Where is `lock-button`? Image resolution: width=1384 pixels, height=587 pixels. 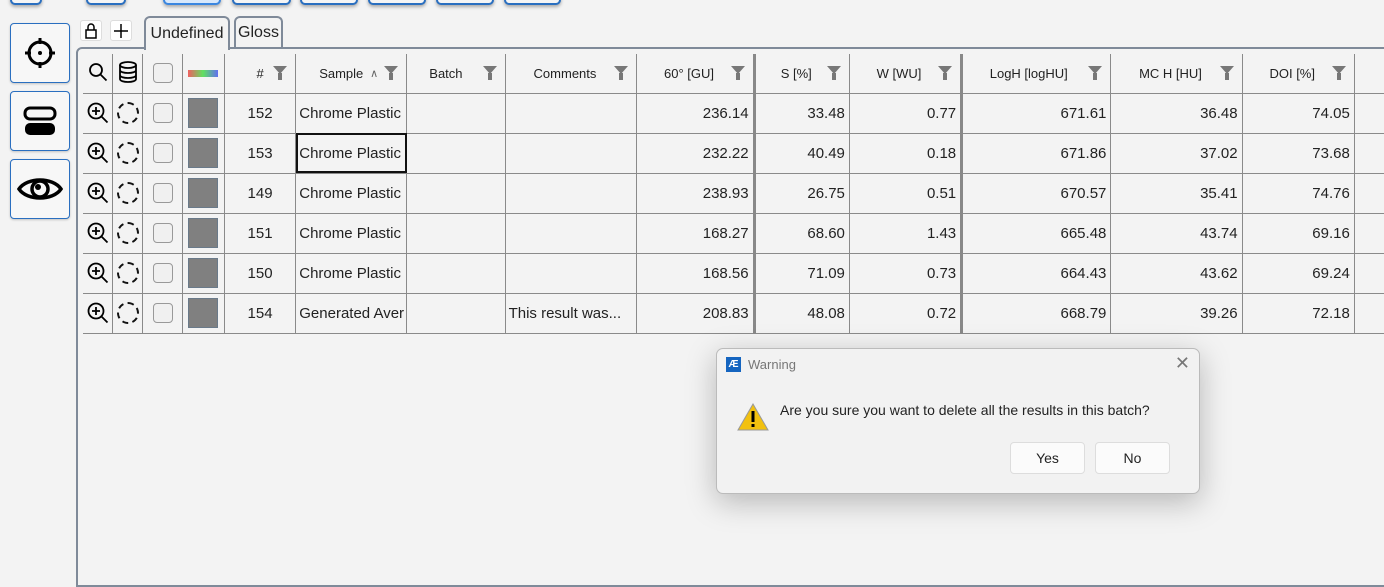 lock-button is located at coordinates (91, 30).